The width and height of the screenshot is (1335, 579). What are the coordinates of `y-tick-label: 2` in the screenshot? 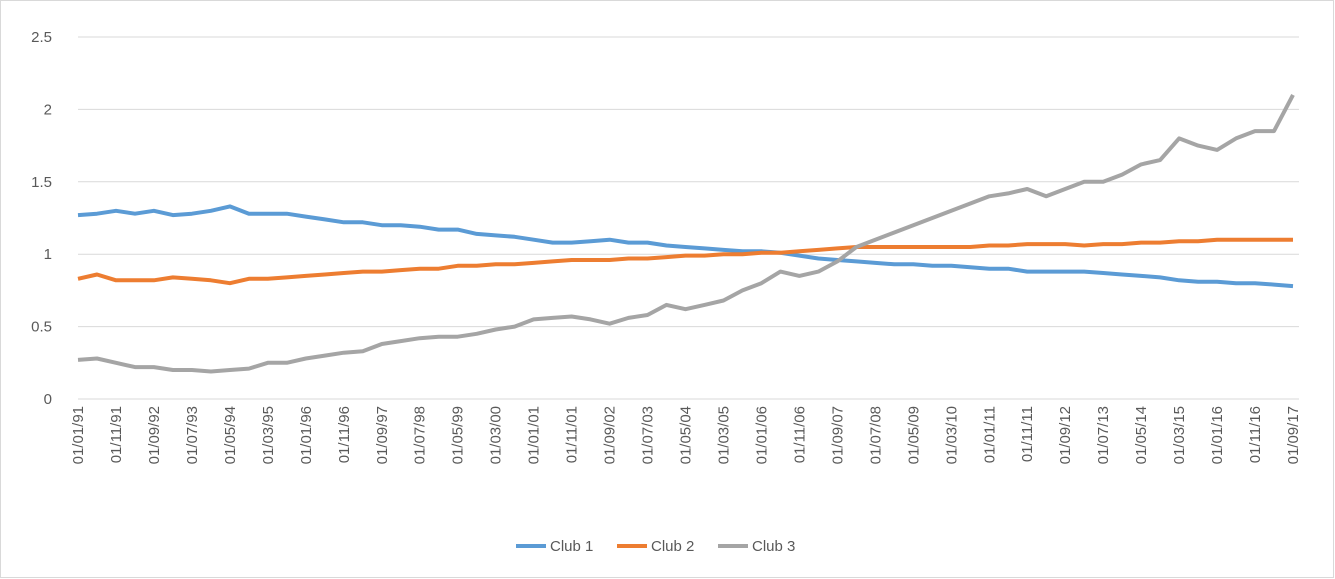 It's located at (48, 109).